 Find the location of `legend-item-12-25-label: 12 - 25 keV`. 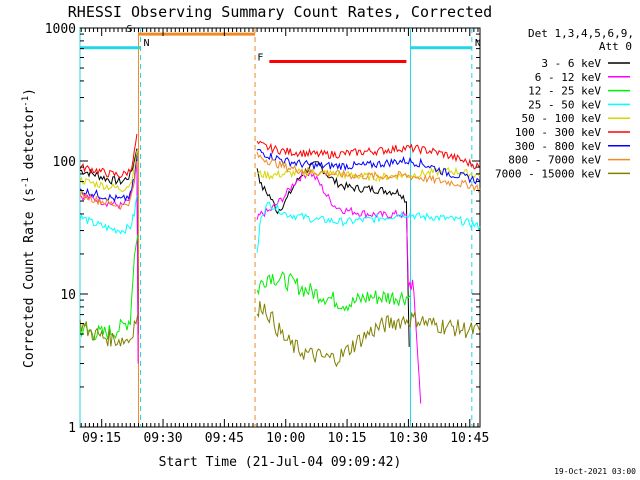

legend-item-12-25-label: 12 - 25 keV is located at coordinates (564, 91).